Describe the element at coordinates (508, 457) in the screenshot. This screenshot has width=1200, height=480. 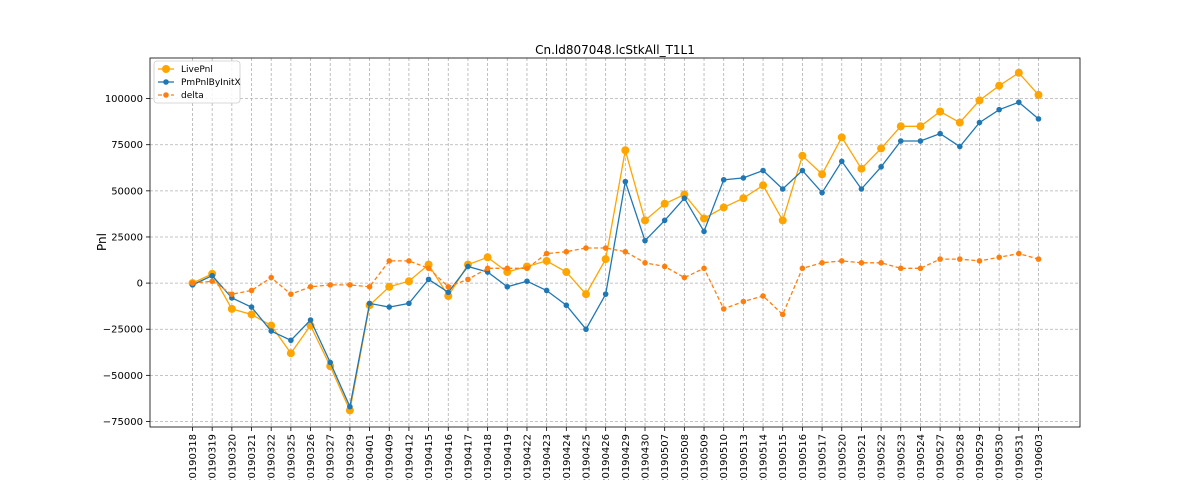
I see `x-tick-label: 20190419` at that location.